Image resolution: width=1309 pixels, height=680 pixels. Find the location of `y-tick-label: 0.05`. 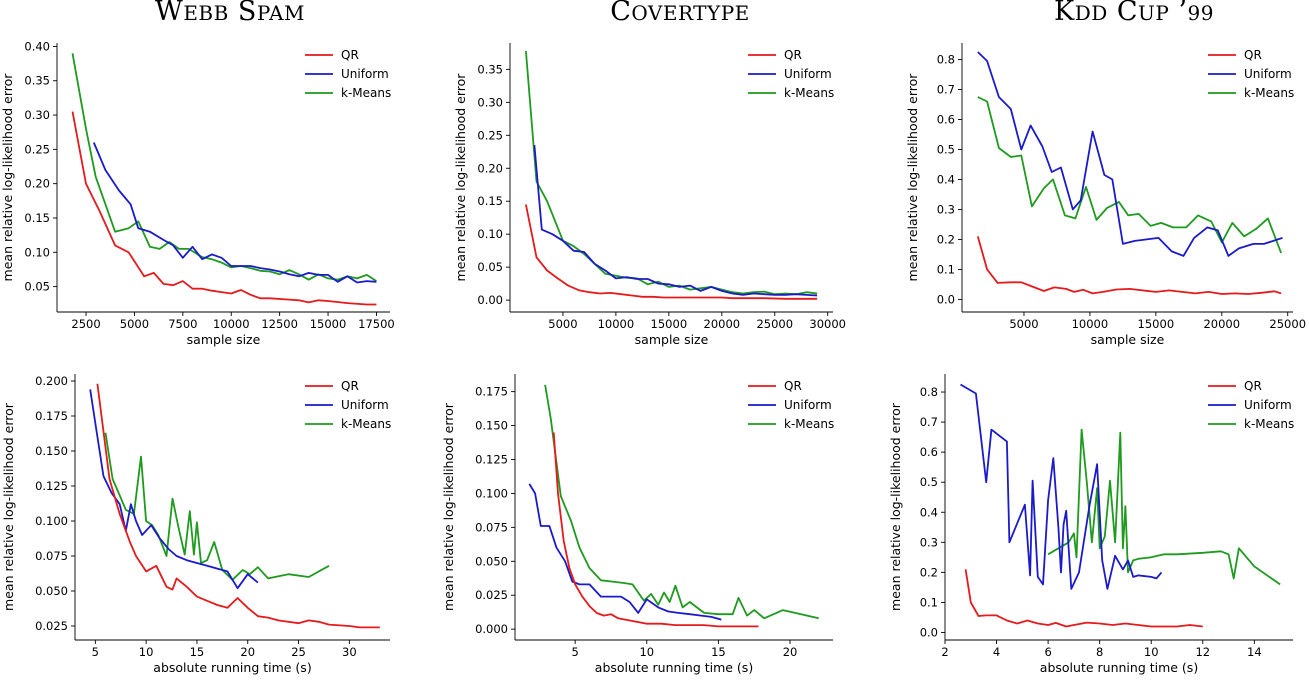

y-tick-label: 0.05 is located at coordinates (490, 267).